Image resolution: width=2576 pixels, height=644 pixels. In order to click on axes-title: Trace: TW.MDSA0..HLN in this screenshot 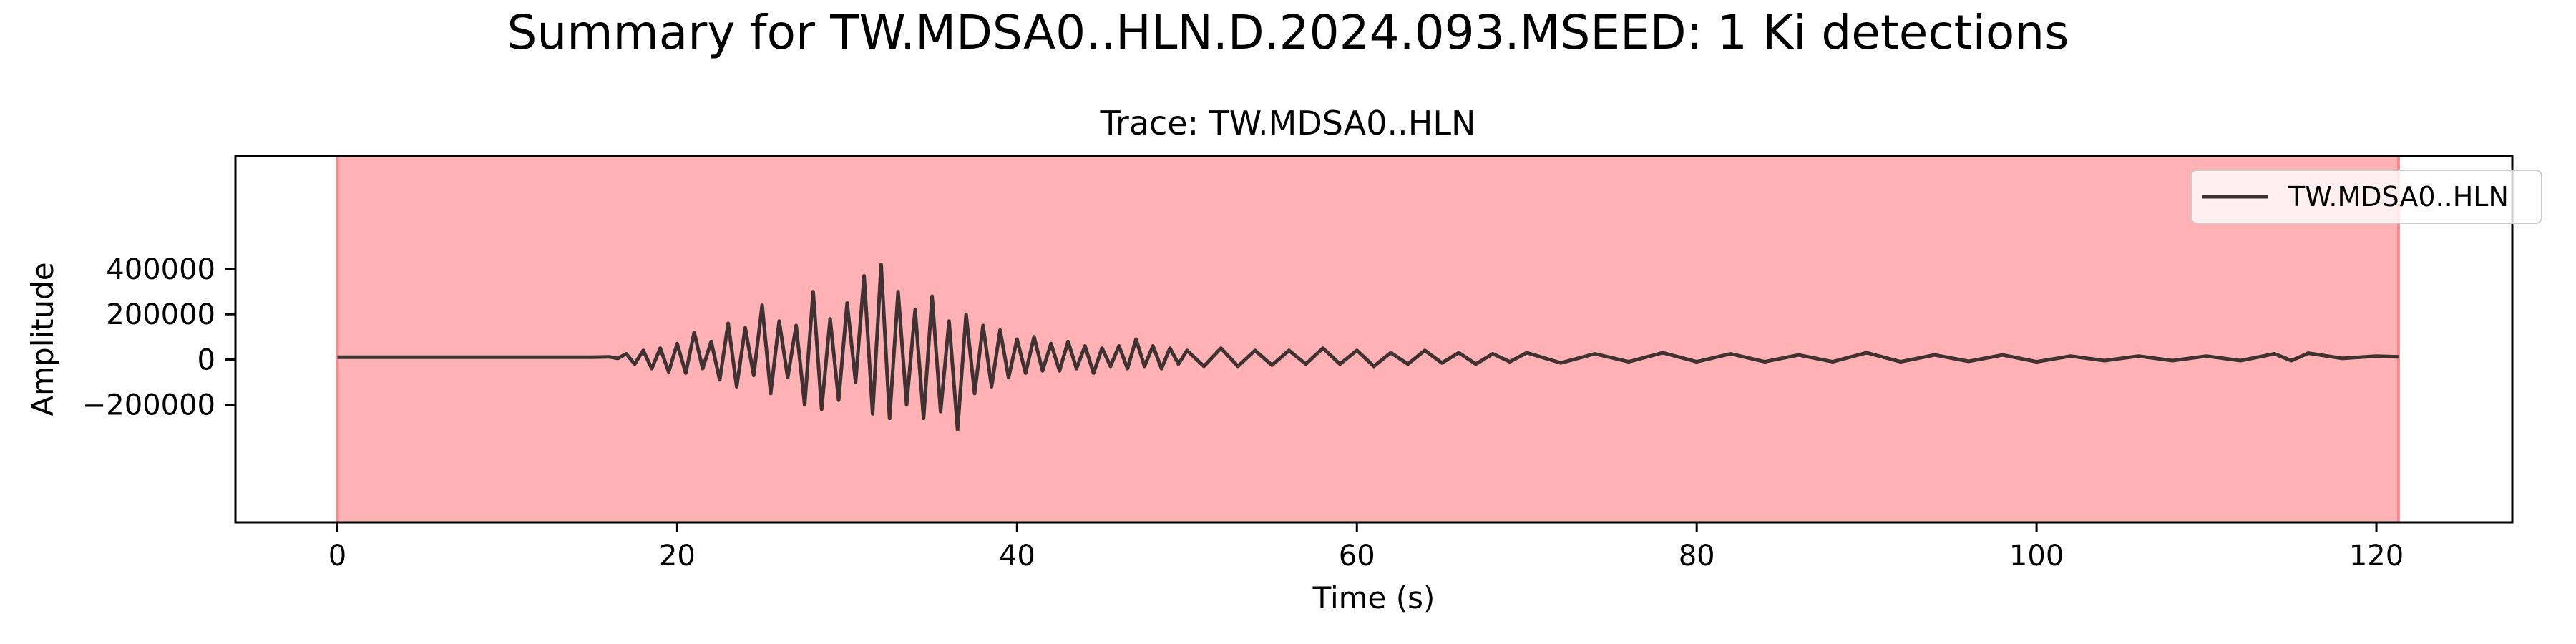, I will do `click(1288, 123)`.